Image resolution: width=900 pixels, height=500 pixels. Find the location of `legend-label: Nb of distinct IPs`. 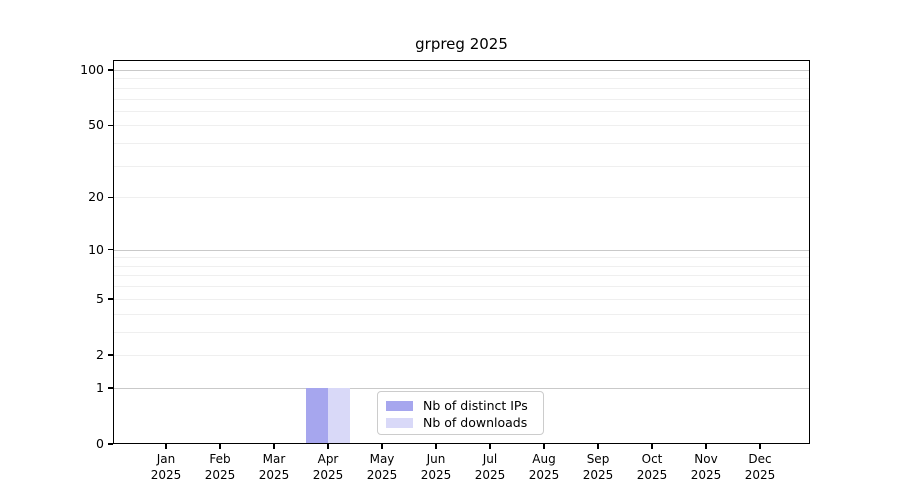

legend-label: Nb of distinct IPs is located at coordinates (475, 405).